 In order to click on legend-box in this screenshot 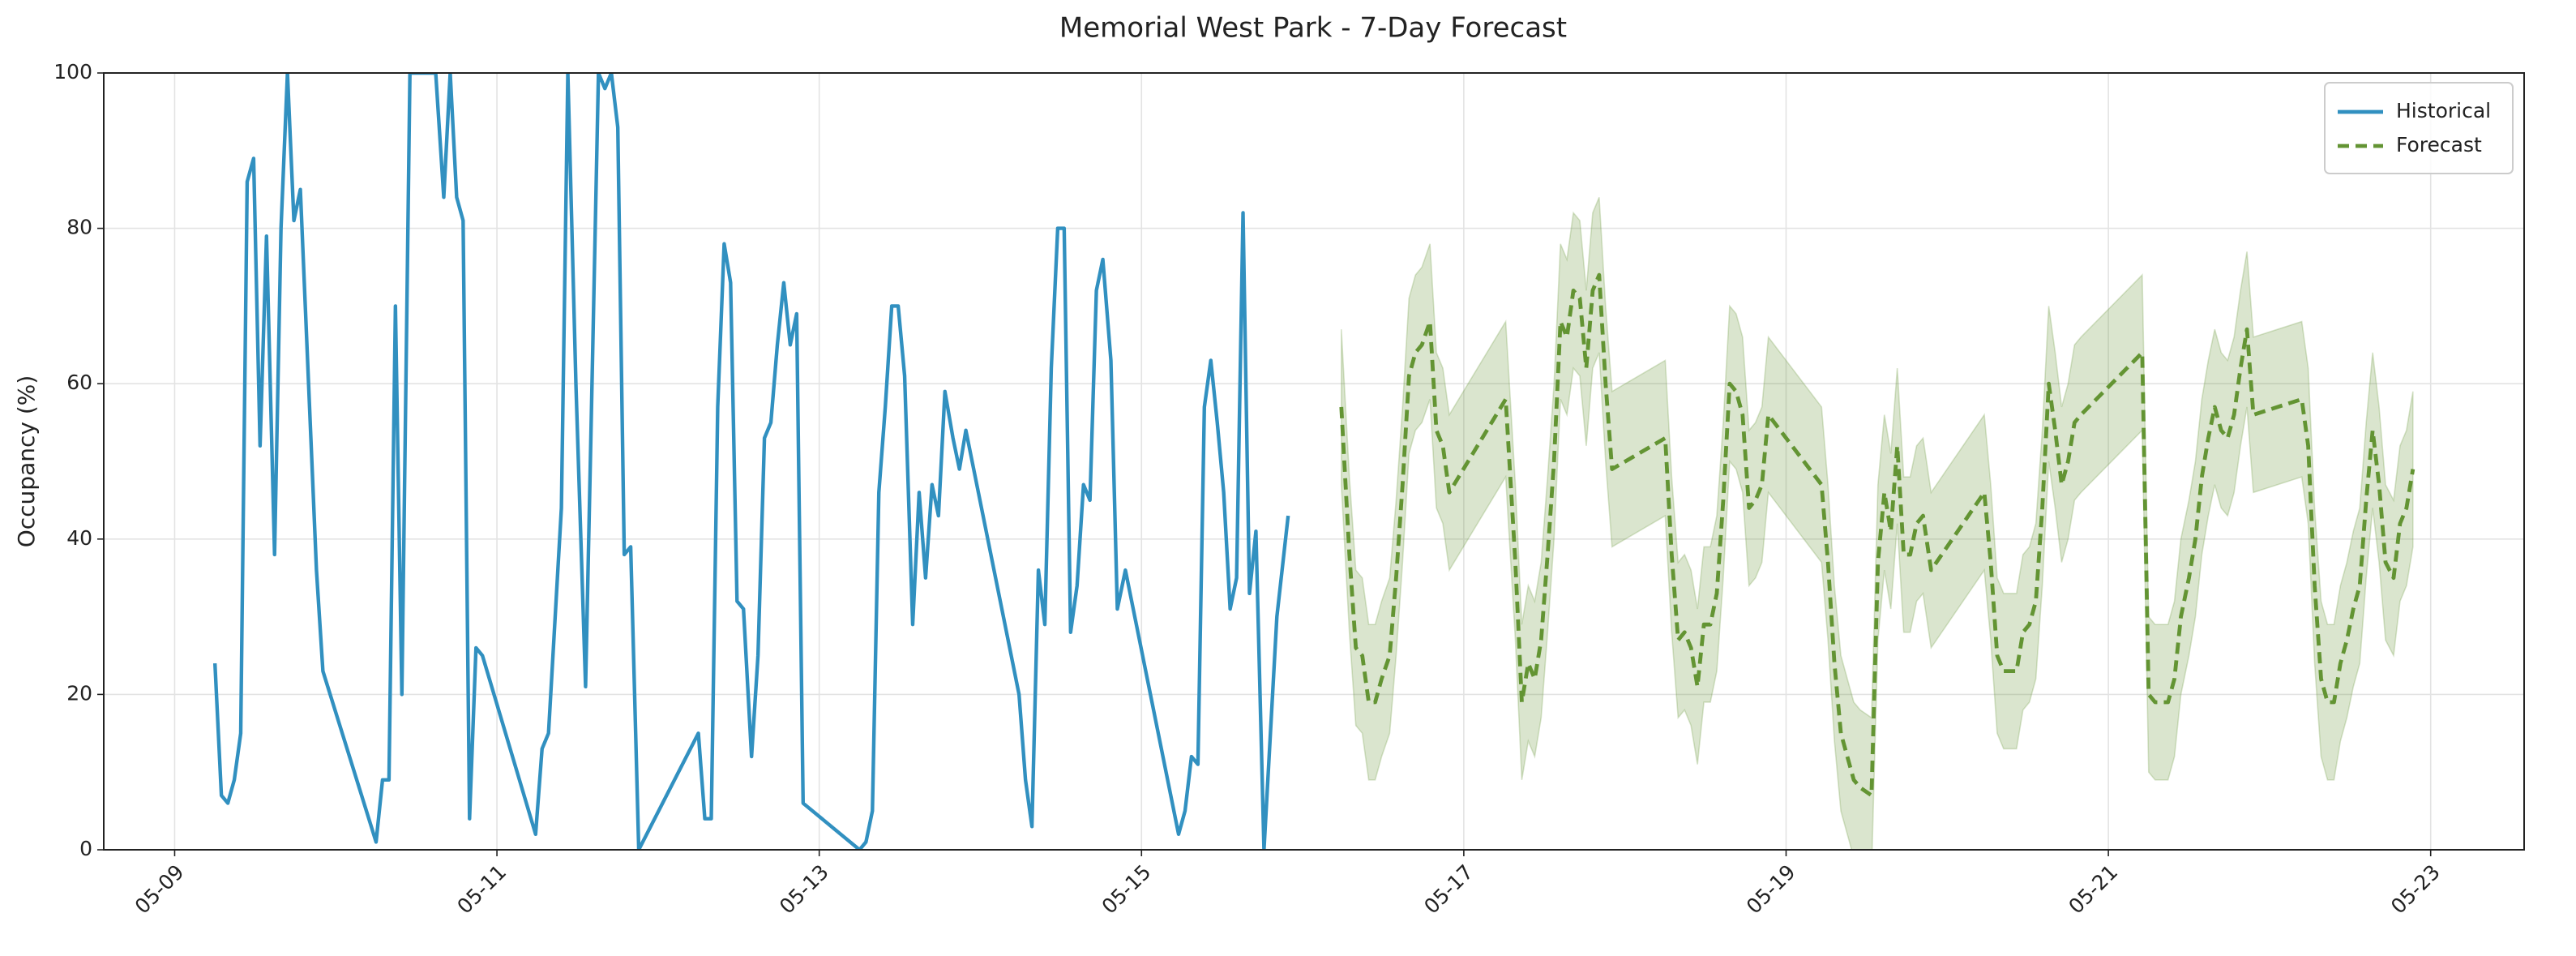, I will do `click(2419, 128)`.